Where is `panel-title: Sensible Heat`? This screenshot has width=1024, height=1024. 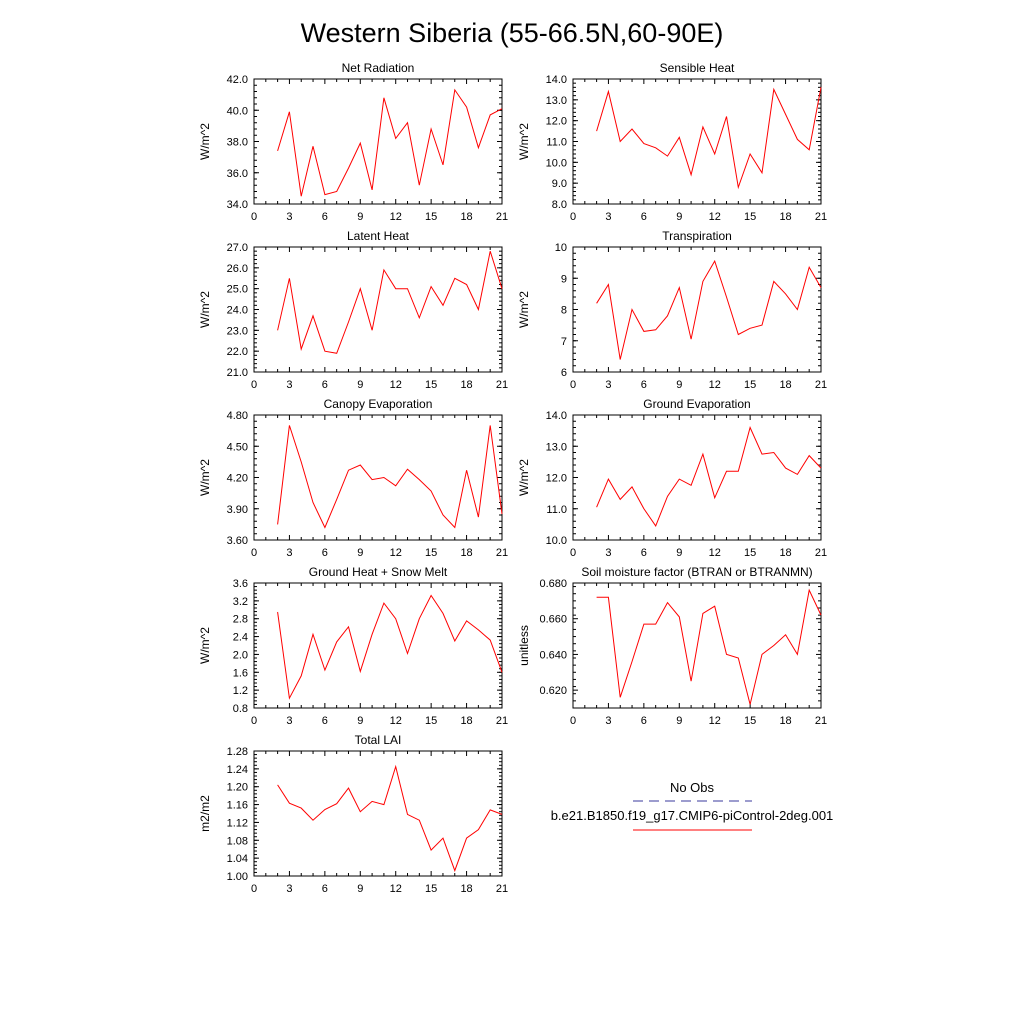 panel-title: Sensible Heat is located at coordinates (697, 68).